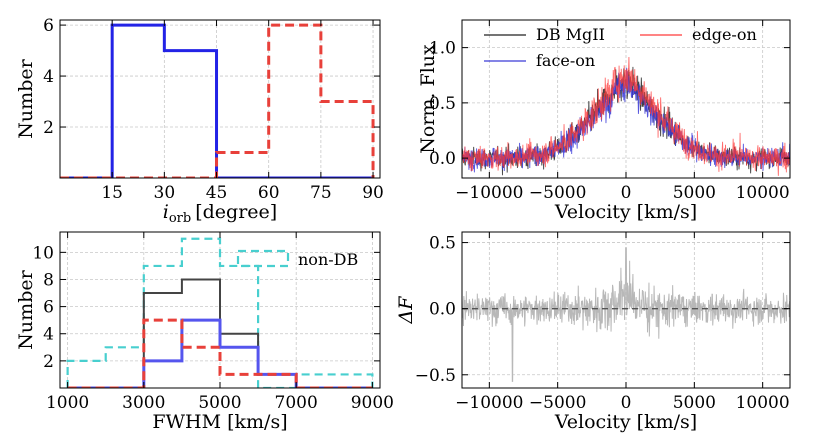 The height and width of the screenshot is (443, 830). I want to click on histogram-non-db, so click(220, 312).